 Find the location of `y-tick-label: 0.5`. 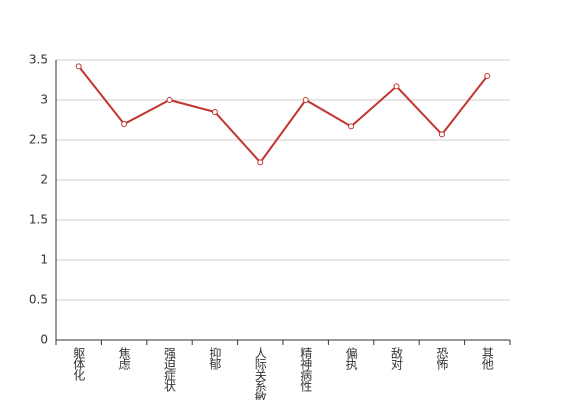

y-tick-label: 0.5 is located at coordinates (38, 300).